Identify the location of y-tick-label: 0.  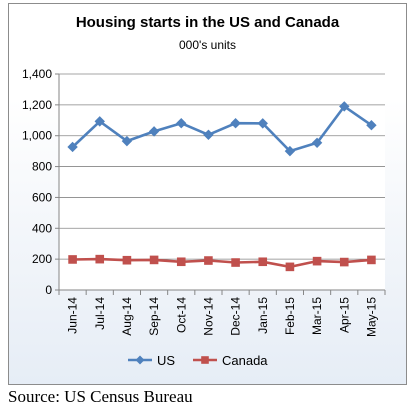
(48, 290).